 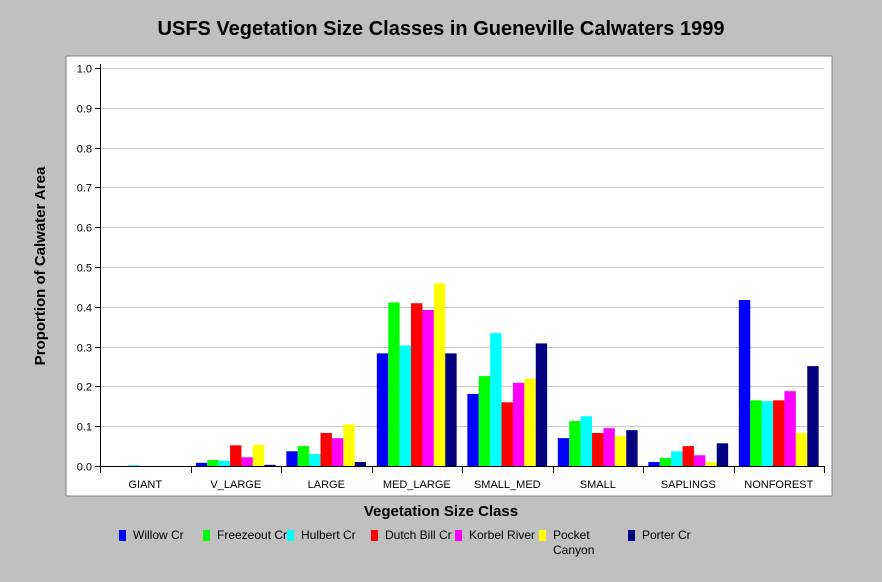 I want to click on y-tick-label: 1.0, so click(x=84, y=70).